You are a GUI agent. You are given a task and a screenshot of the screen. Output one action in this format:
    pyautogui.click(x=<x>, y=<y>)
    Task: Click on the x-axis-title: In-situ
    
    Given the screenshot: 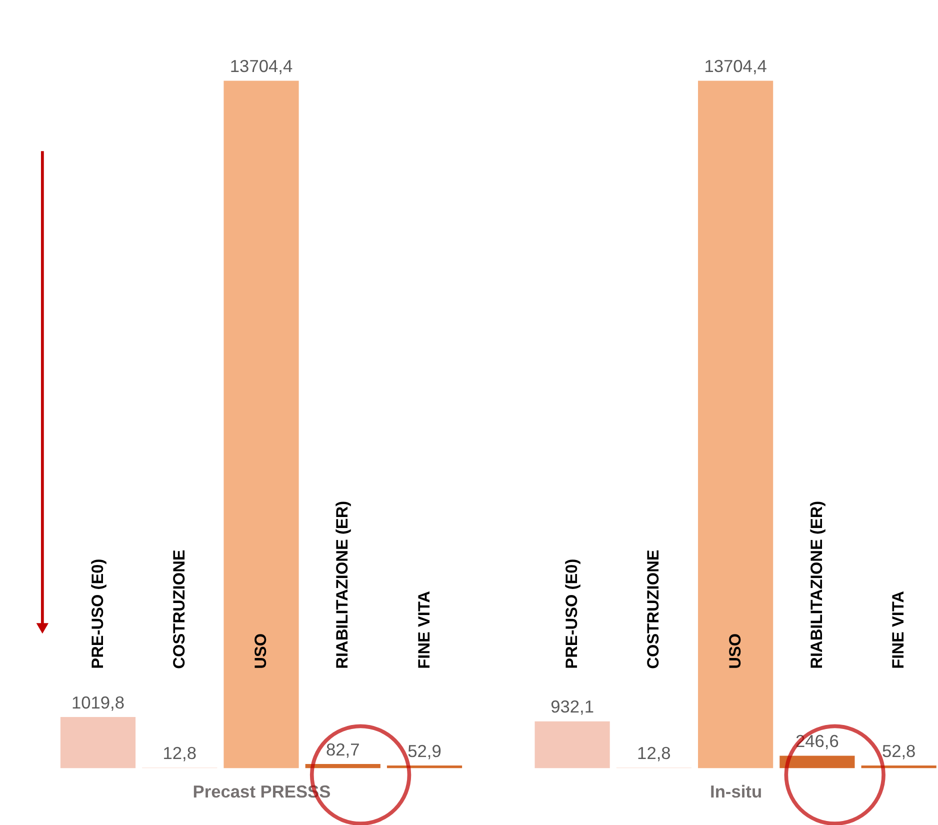 What is the action you would take?
    pyautogui.click(x=736, y=792)
    